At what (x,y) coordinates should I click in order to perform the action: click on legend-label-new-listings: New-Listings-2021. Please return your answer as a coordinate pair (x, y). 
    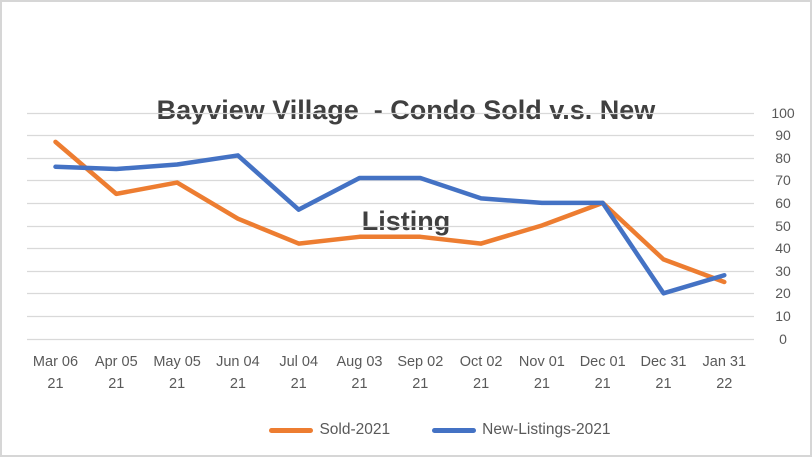
    Looking at the image, I should click on (546, 429).